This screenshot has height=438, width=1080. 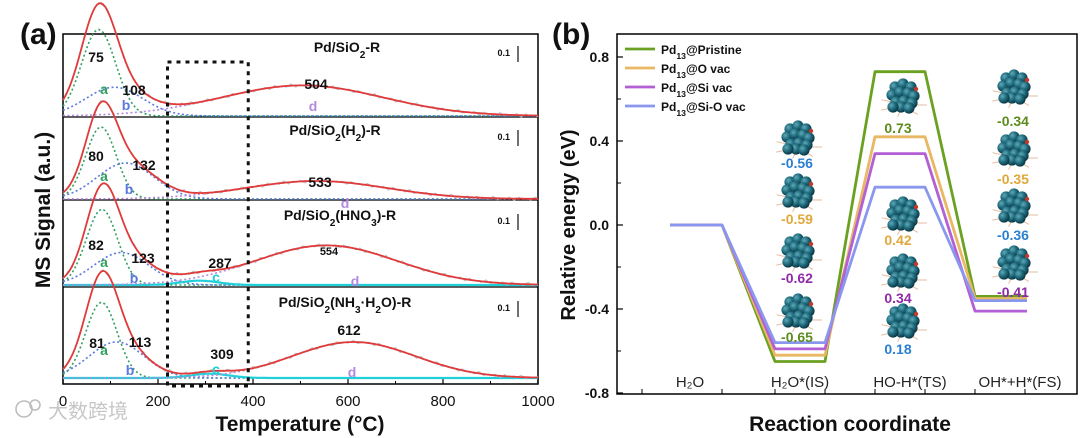 I want to click on energy-value-ts: 0.42, so click(x=897, y=240).